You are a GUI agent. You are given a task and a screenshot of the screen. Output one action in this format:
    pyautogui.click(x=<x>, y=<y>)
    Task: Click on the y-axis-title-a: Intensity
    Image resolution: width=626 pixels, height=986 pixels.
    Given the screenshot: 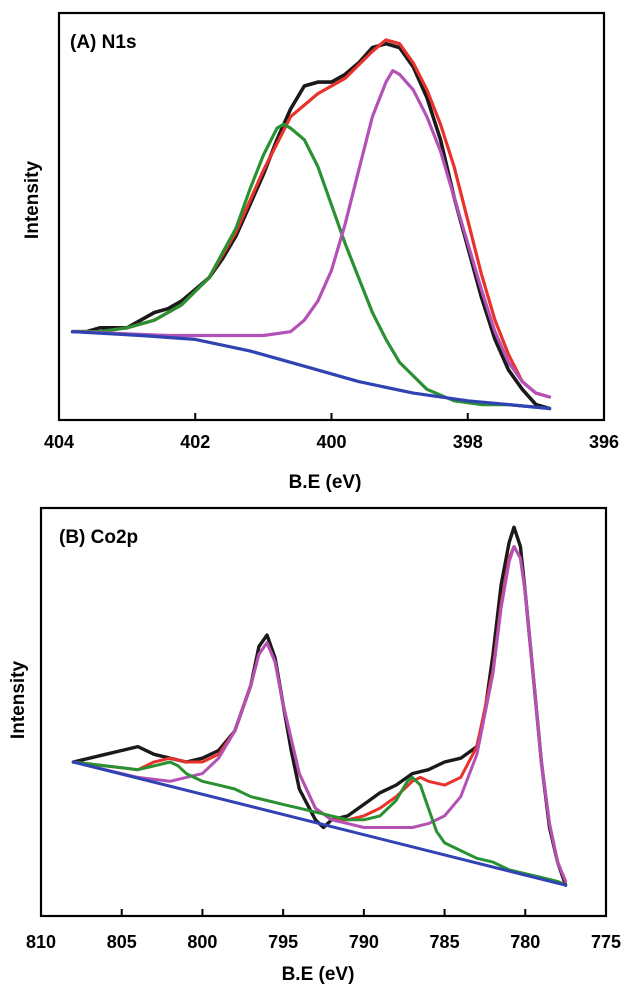 What is the action you would take?
    pyautogui.click(x=32, y=200)
    